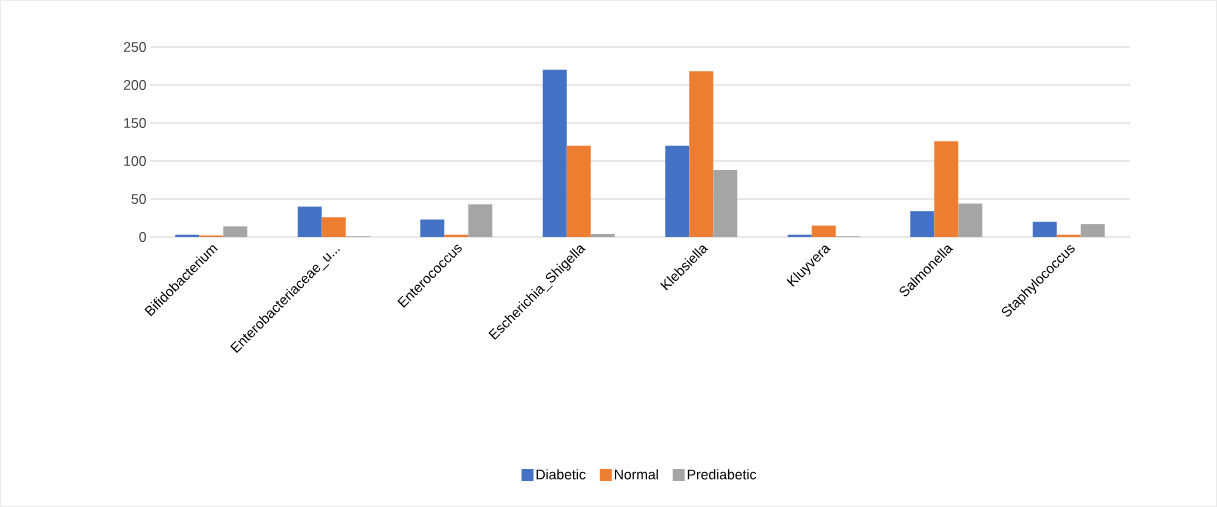 Image resolution: width=1217 pixels, height=507 pixels. Describe the element at coordinates (636, 474) in the screenshot. I see `legend-label: Normal` at that location.